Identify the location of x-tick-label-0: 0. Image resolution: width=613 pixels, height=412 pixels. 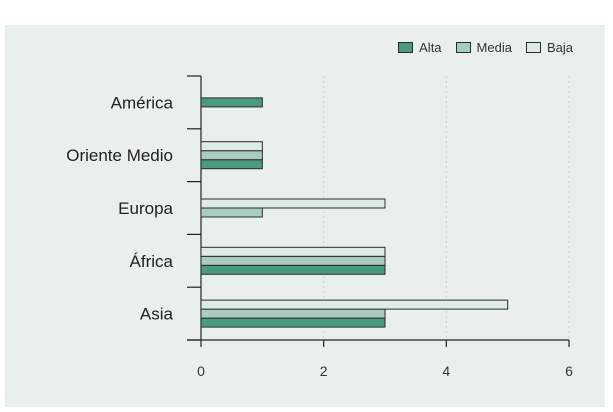
(201, 371).